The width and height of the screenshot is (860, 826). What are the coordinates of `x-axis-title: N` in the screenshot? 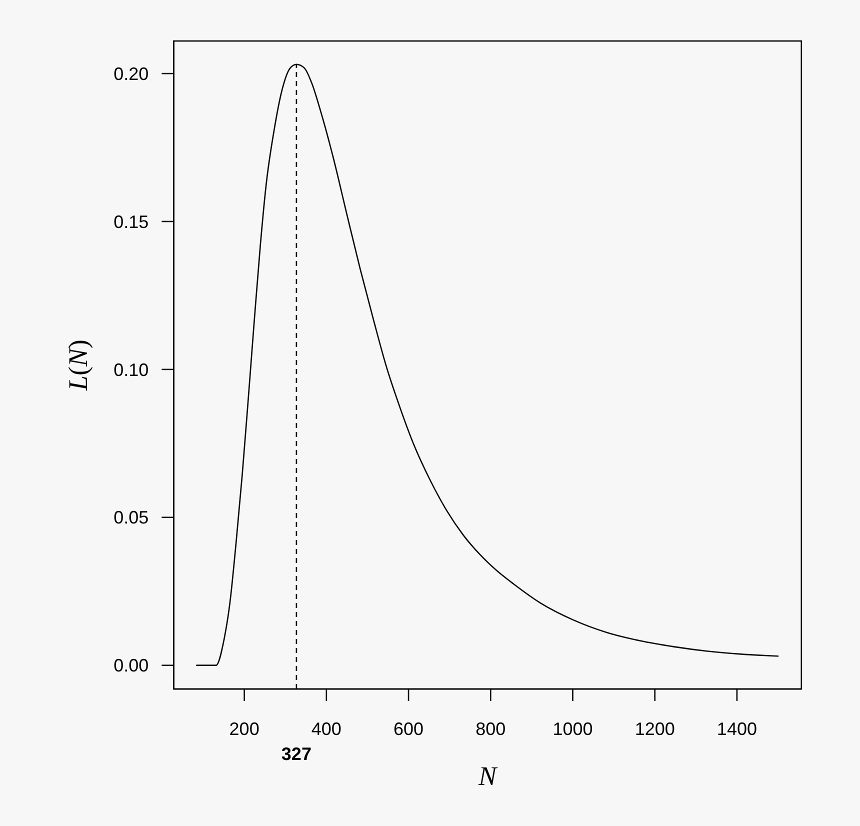 It's located at (488, 776).